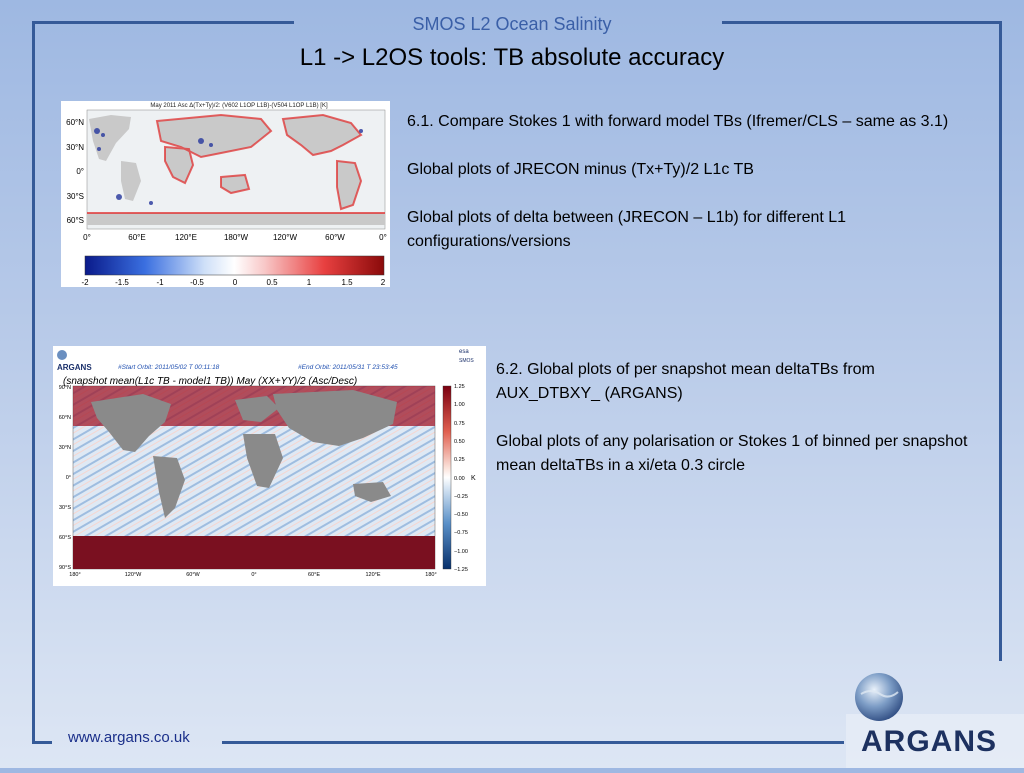  What do you see at coordinates (160, 282) in the screenshot?
I see `colorbar-tick: -1` at bounding box center [160, 282].